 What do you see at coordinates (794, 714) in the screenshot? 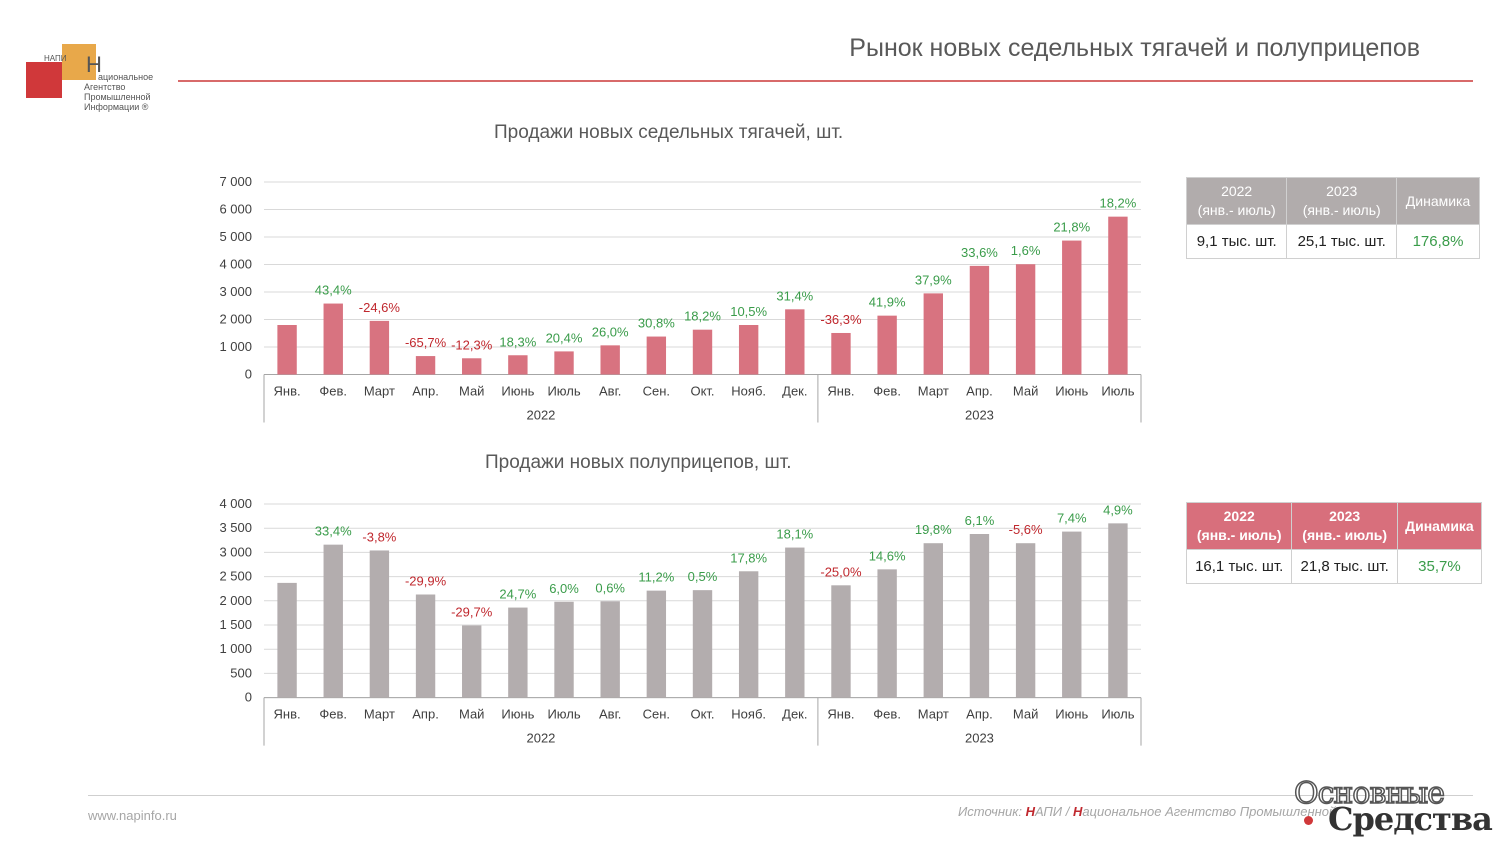
I see `category-label: Дек.` at bounding box center [794, 714].